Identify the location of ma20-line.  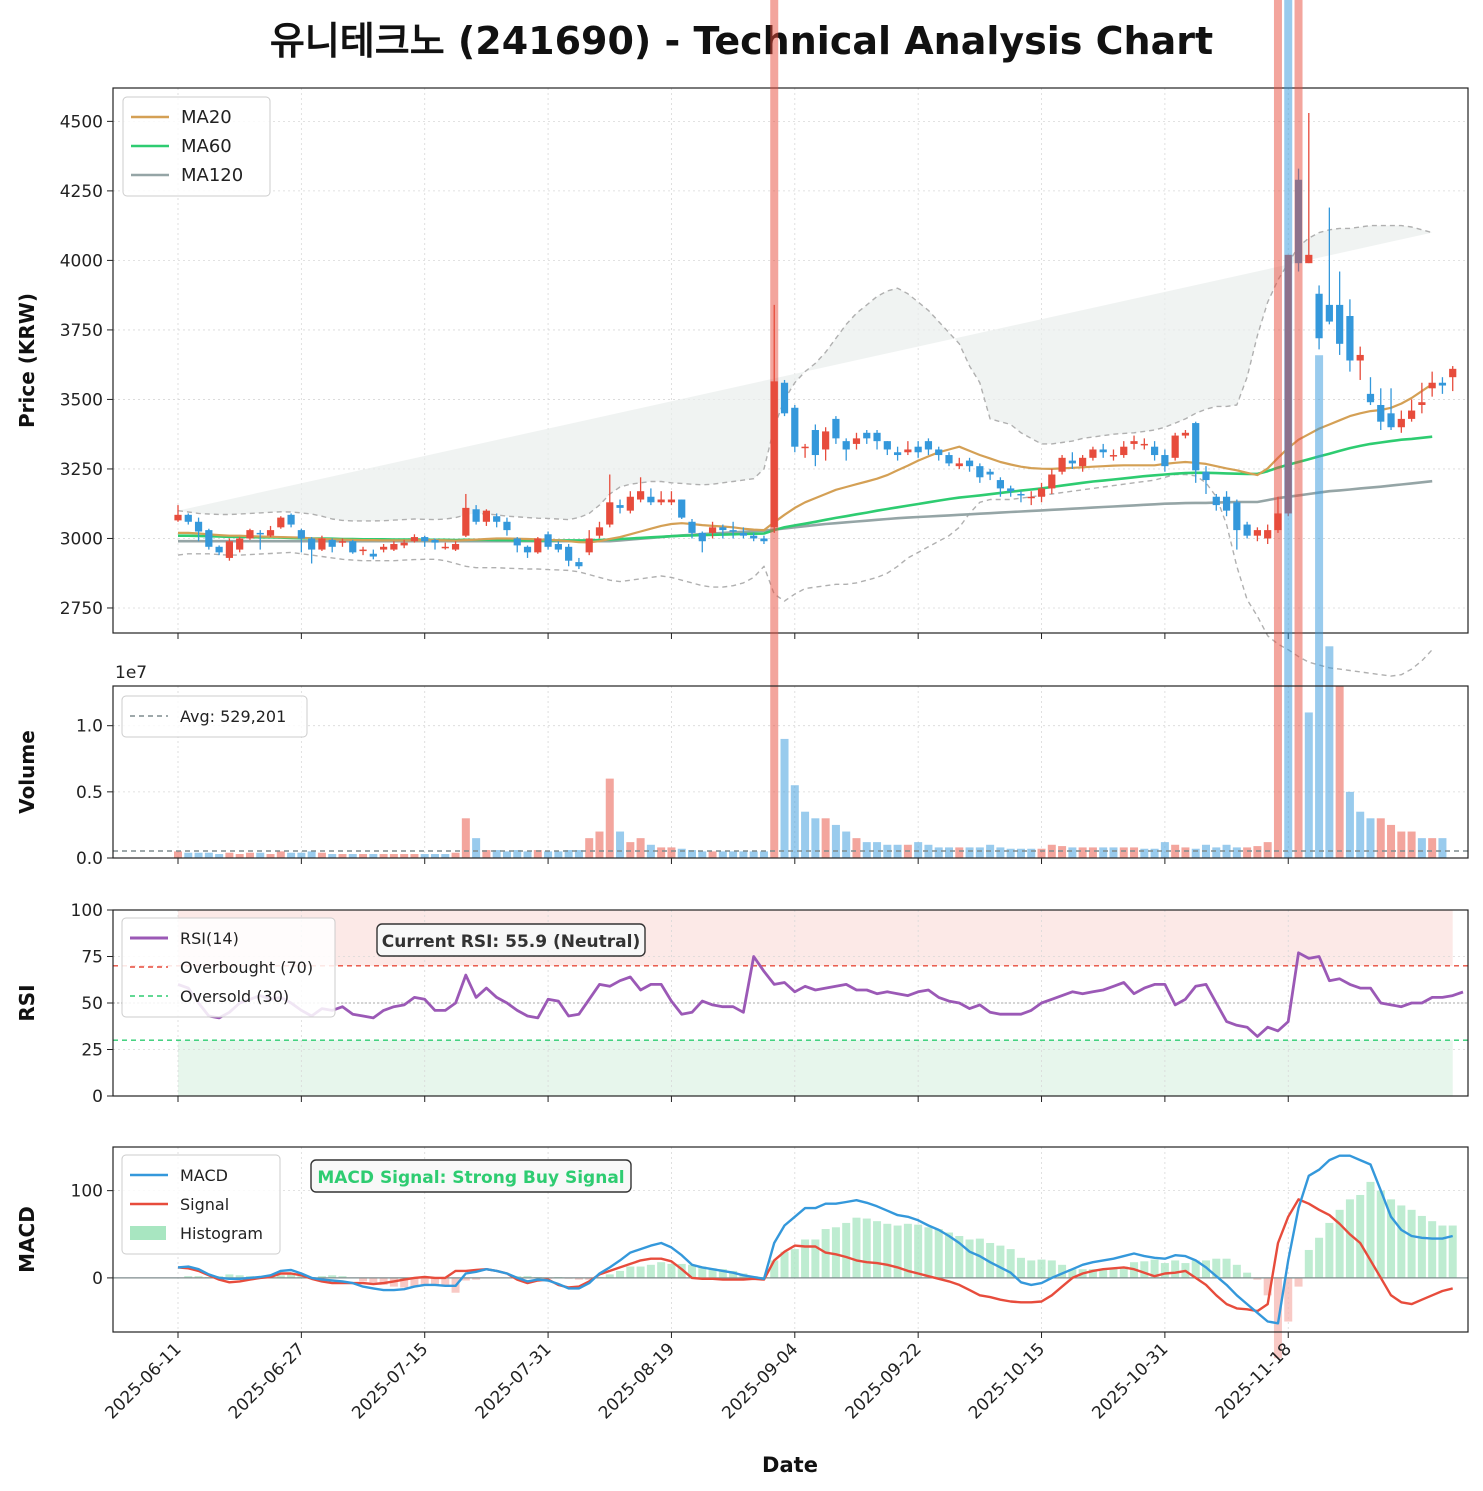
(805, 463).